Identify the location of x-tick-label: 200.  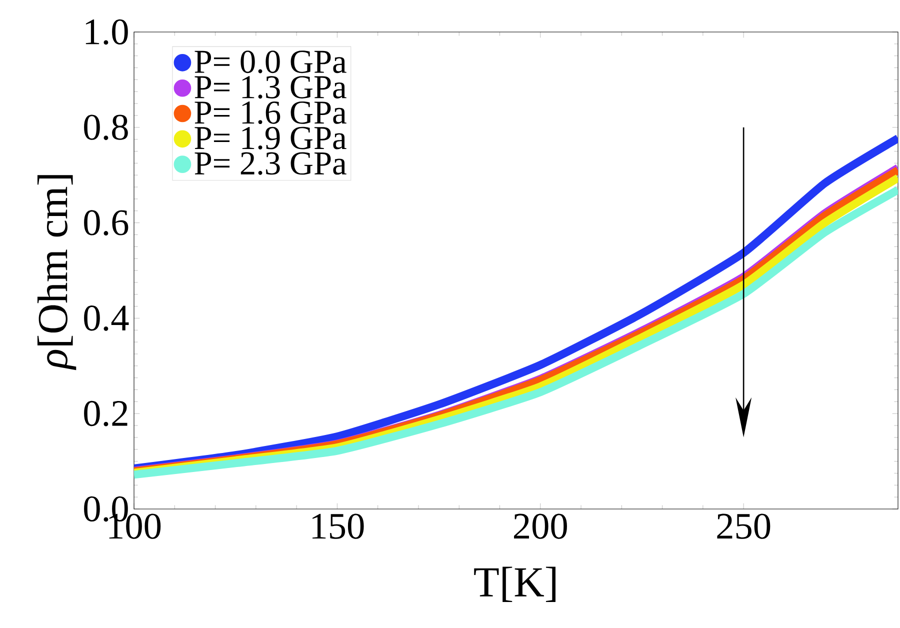
(540, 526).